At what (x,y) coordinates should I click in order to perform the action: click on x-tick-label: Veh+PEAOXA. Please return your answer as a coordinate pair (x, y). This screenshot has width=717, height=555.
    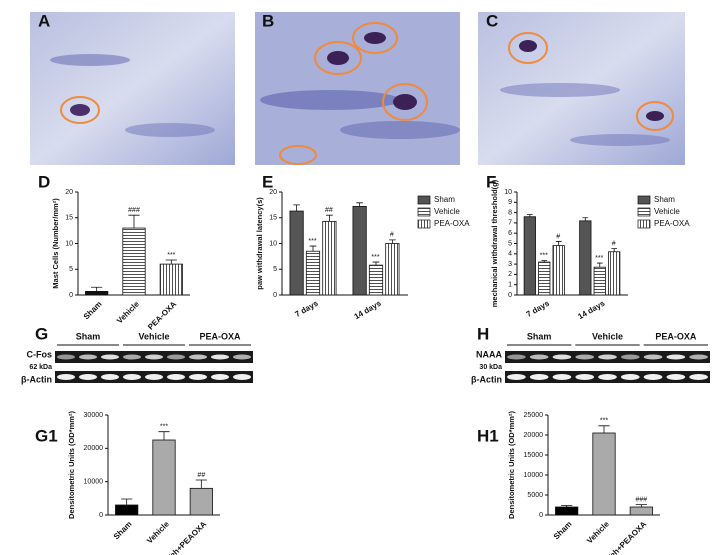
    Looking at the image, I should click on (627, 537).